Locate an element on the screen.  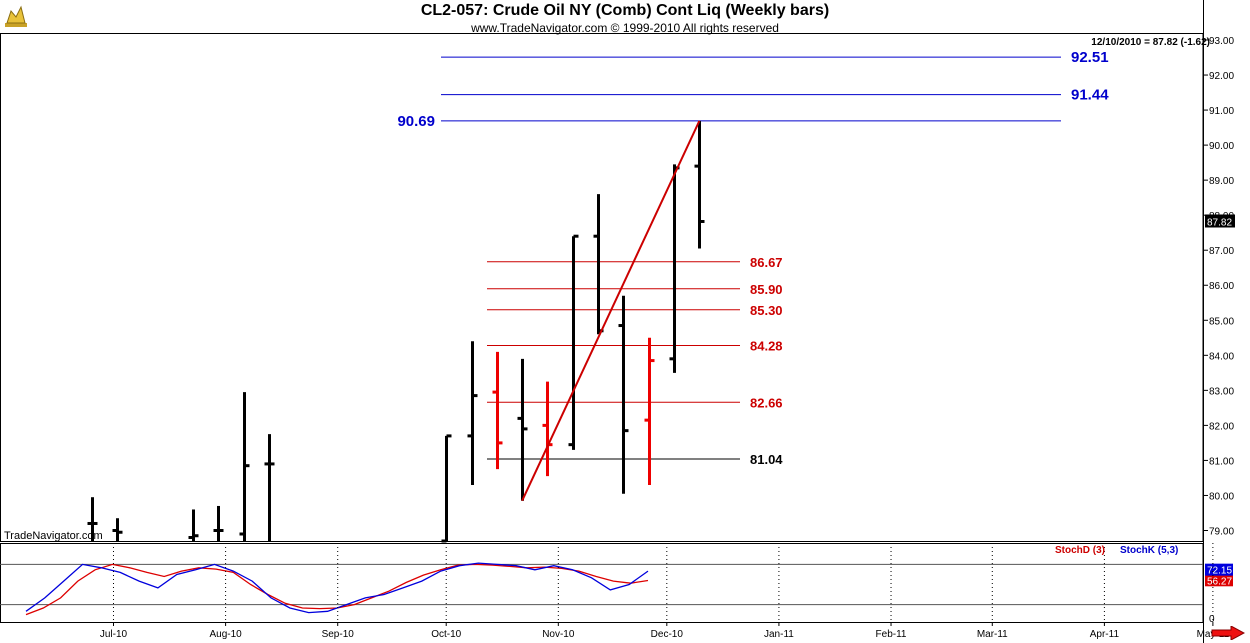
fib-level-label: 81.04 is located at coordinates (766, 459).